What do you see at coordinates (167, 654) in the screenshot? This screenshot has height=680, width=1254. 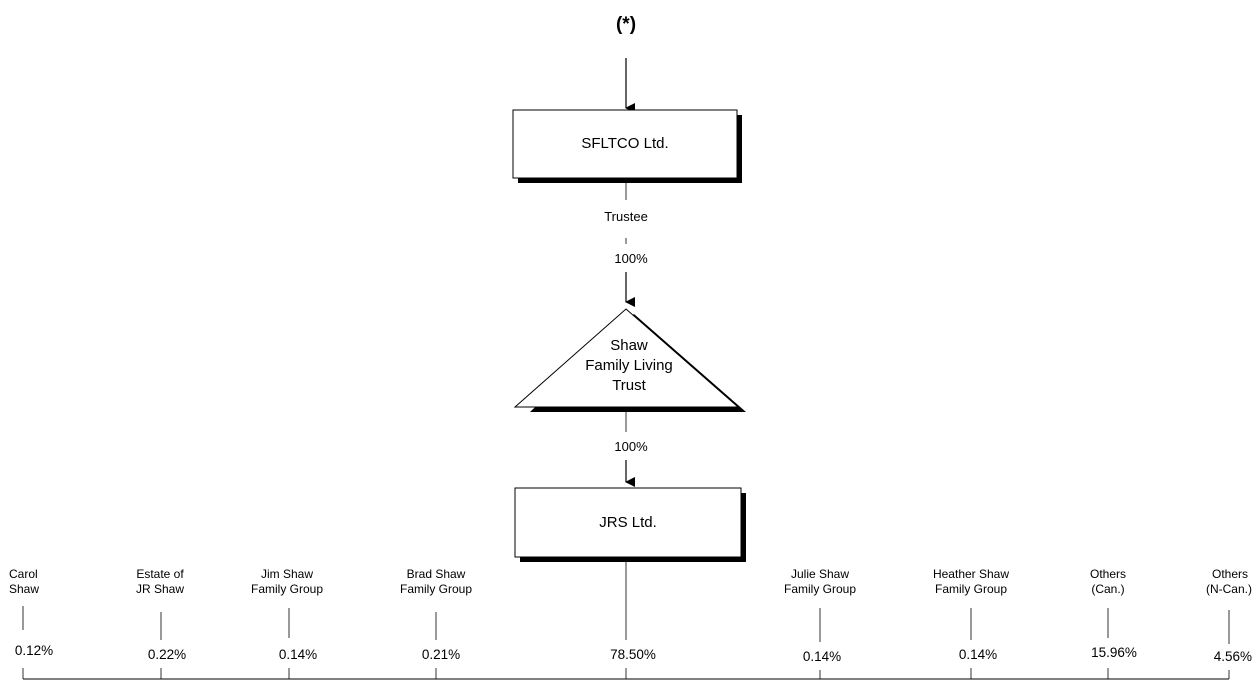 I see `shareholder-percent: 0.22%` at bounding box center [167, 654].